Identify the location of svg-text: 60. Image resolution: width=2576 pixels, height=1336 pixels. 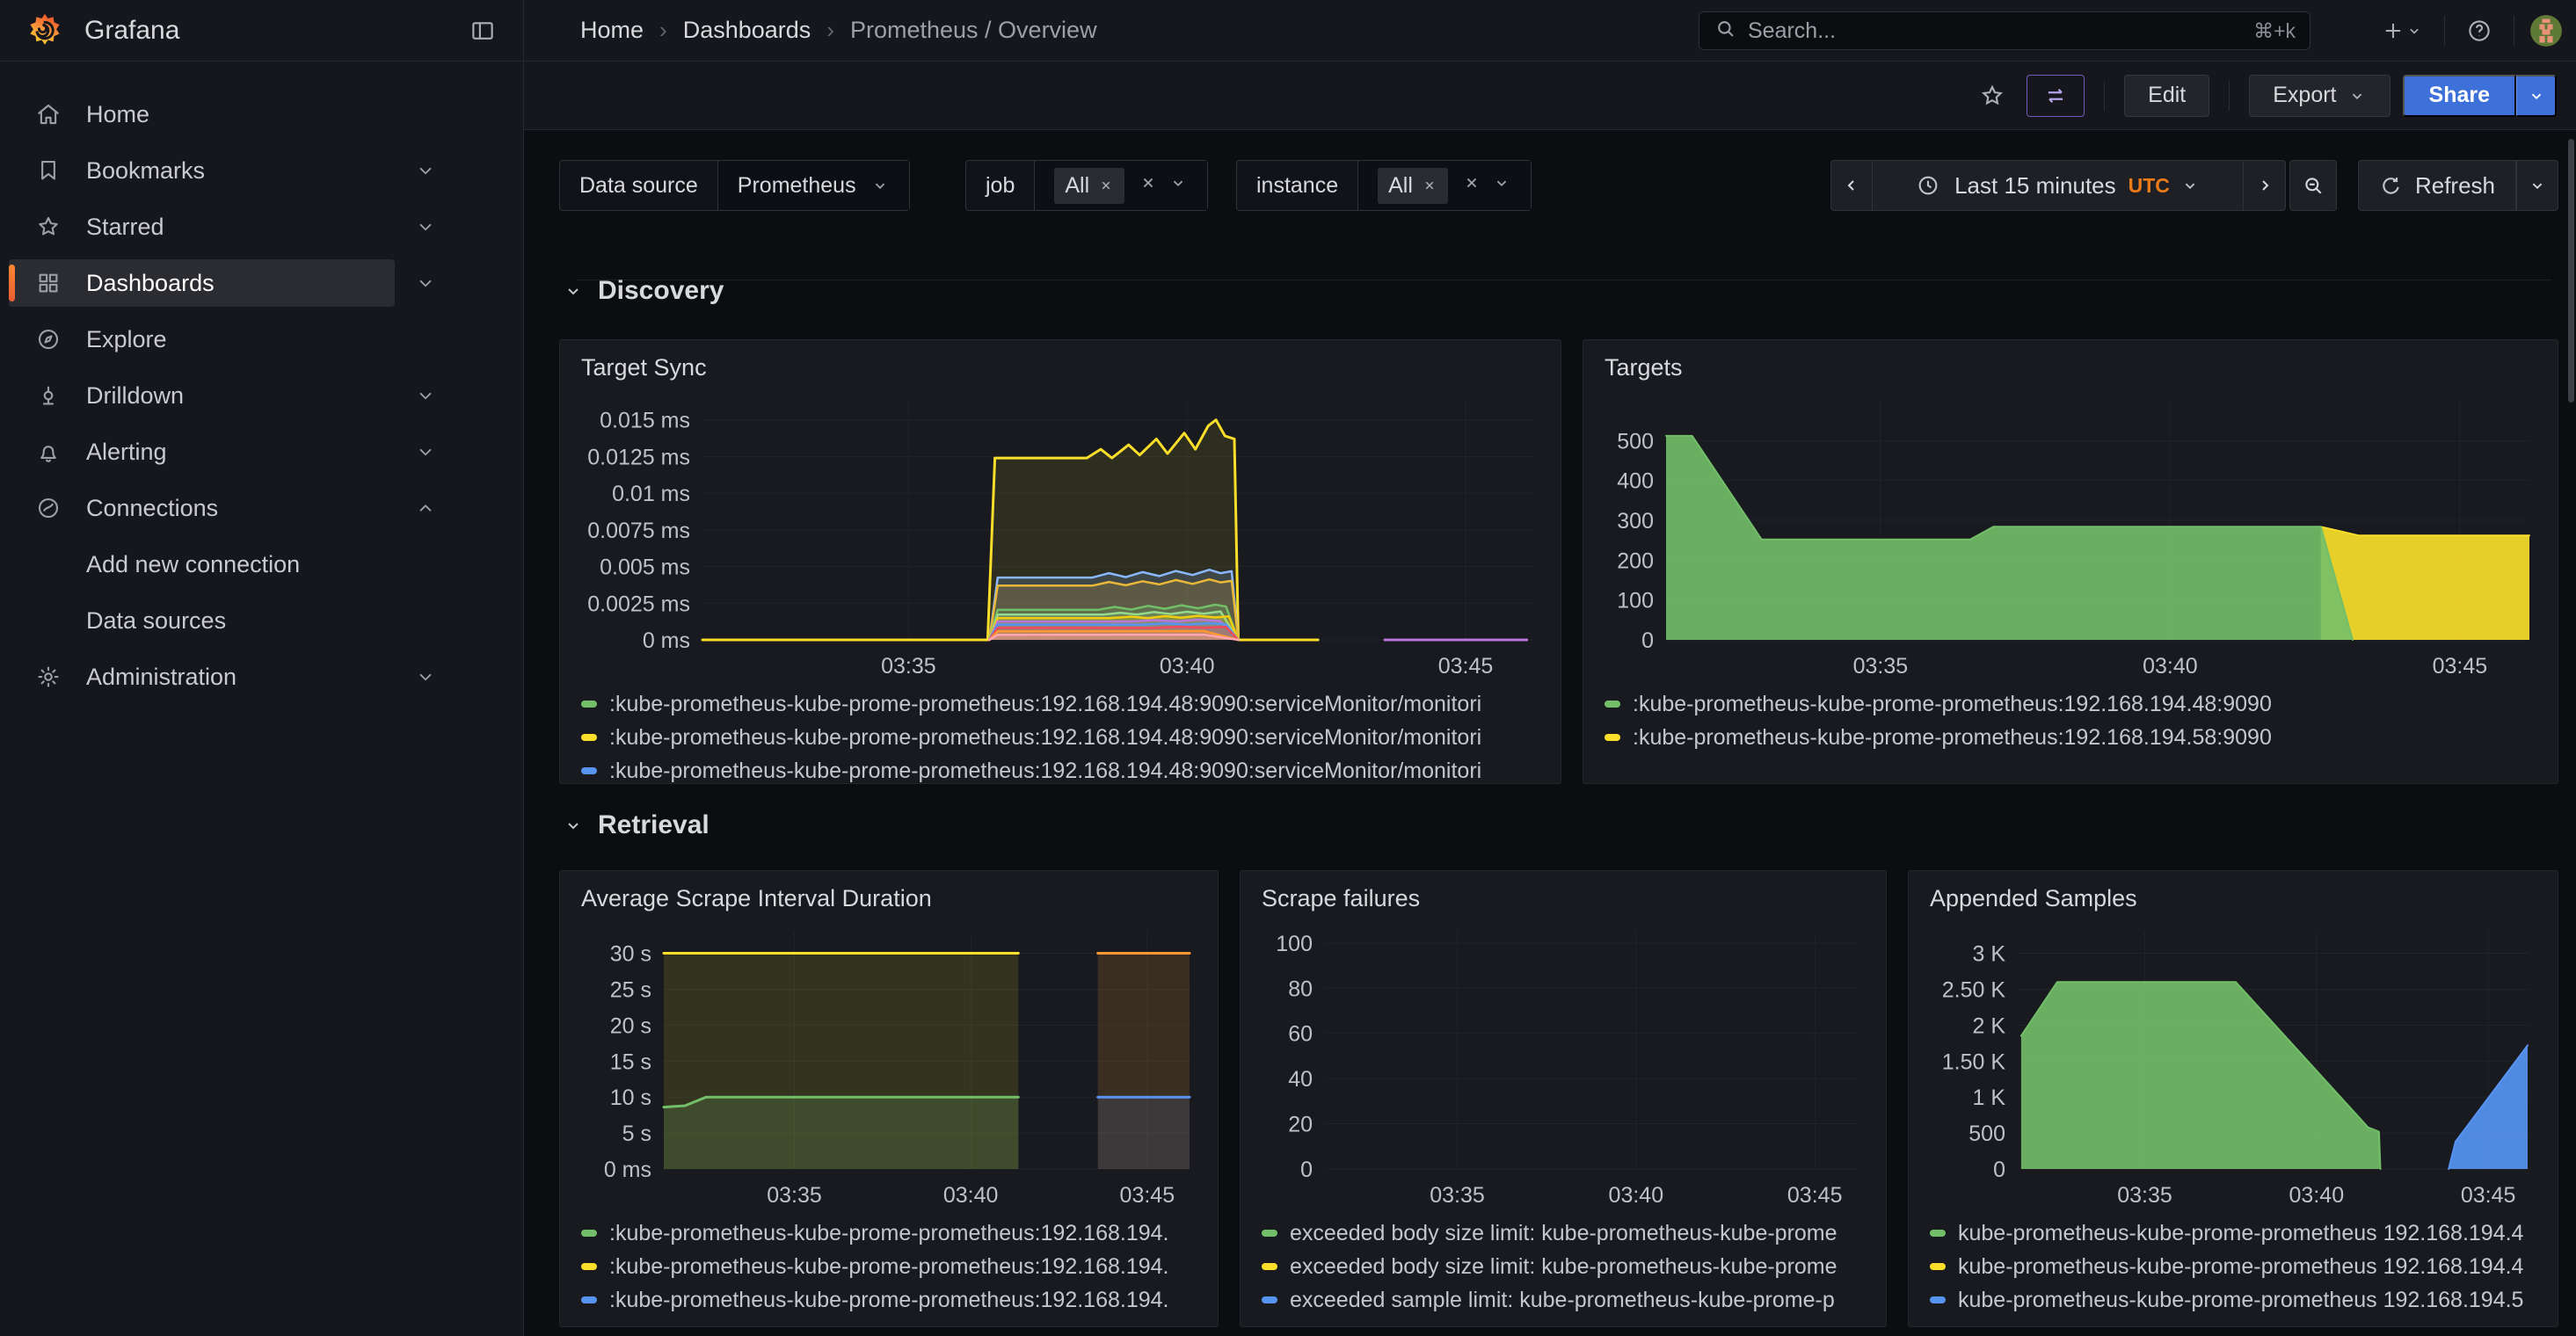
(1300, 1034).